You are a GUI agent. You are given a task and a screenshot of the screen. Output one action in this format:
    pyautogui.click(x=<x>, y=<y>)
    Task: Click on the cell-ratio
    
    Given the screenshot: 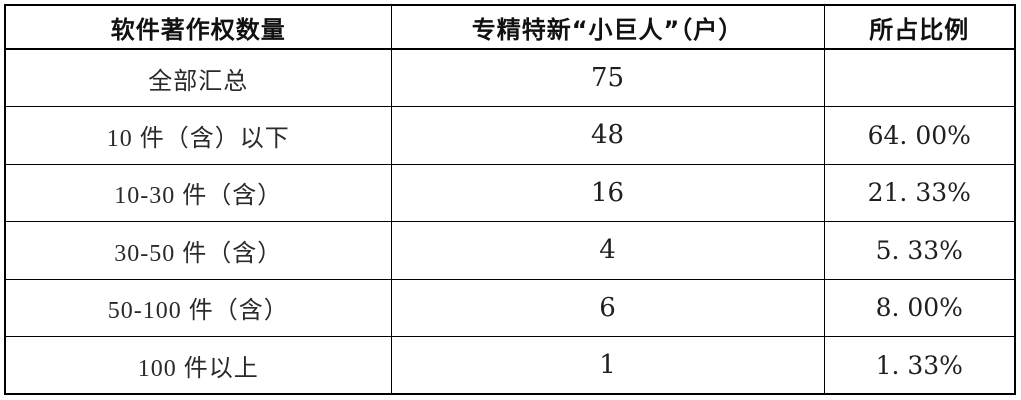 What is the action you would take?
    pyautogui.click(x=919, y=77)
    